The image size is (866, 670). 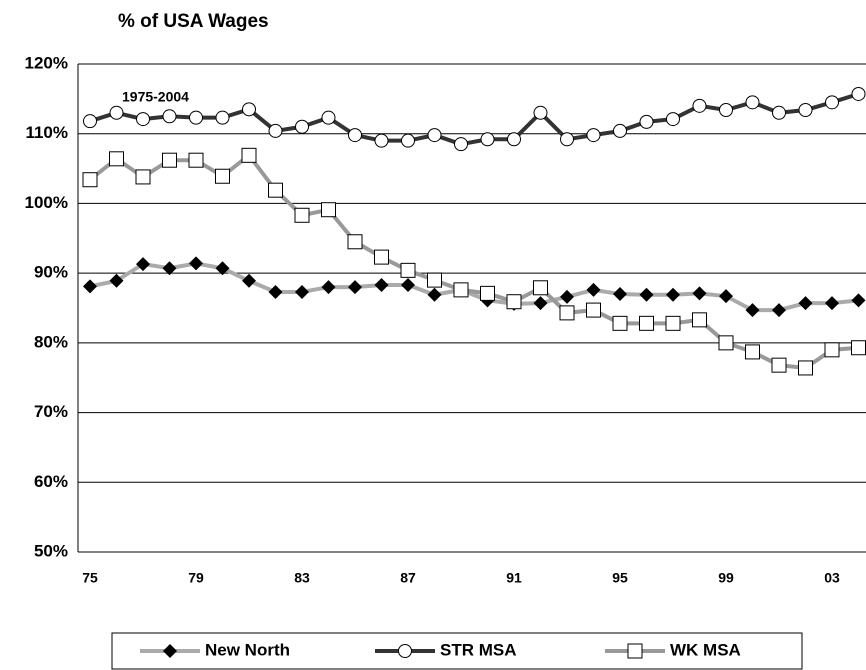 What do you see at coordinates (51, 481) in the screenshot?
I see `y-tick-label: 60%` at bounding box center [51, 481].